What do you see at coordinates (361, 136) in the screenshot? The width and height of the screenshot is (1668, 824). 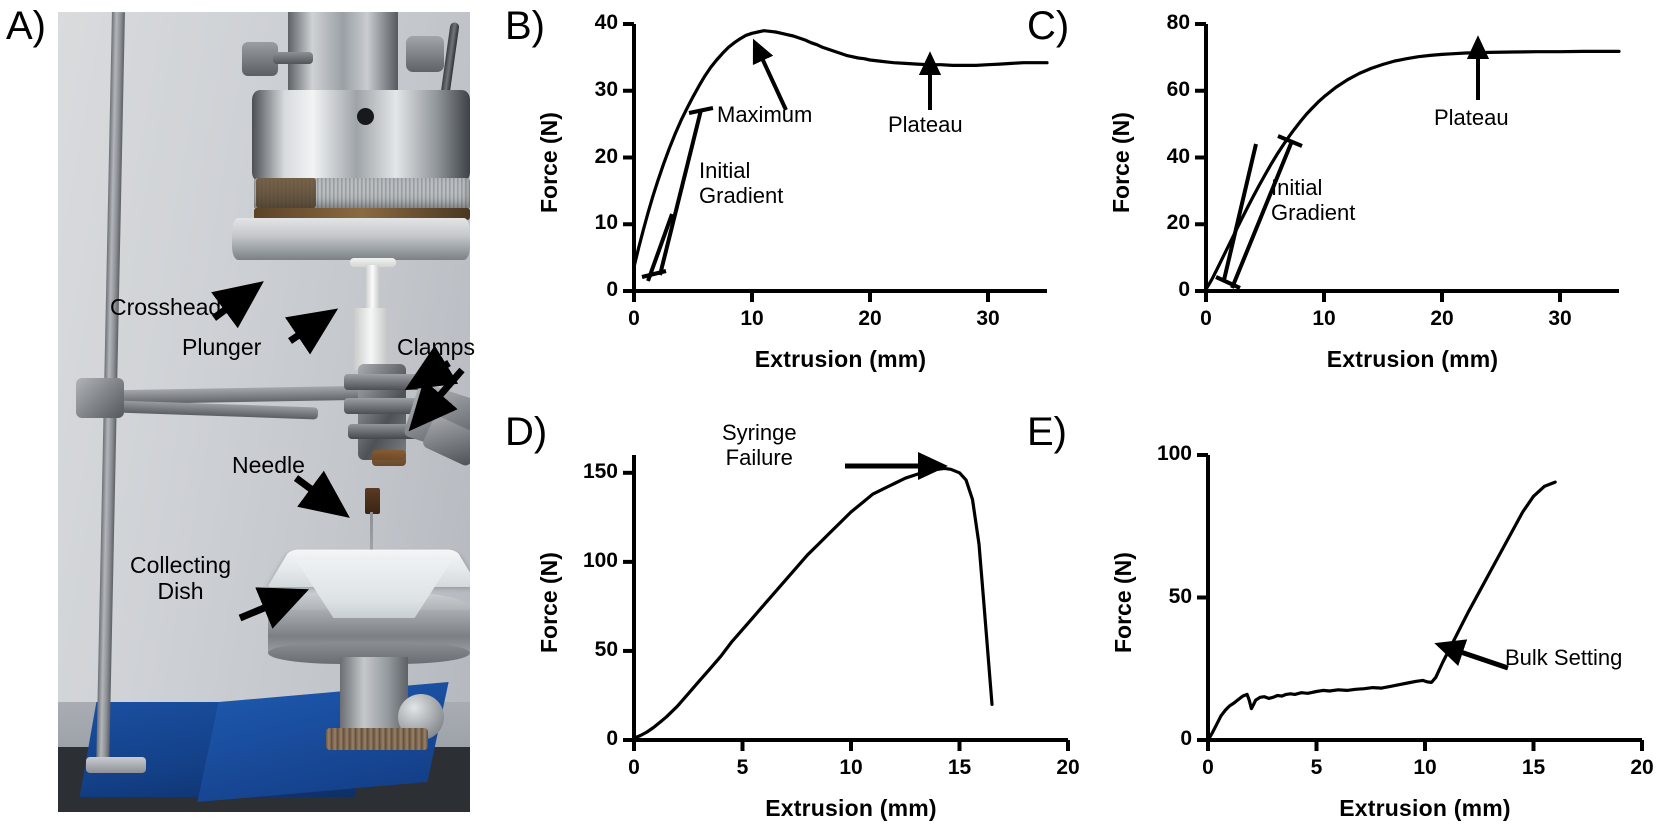 I see `photo-load-cell-body` at bounding box center [361, 136].